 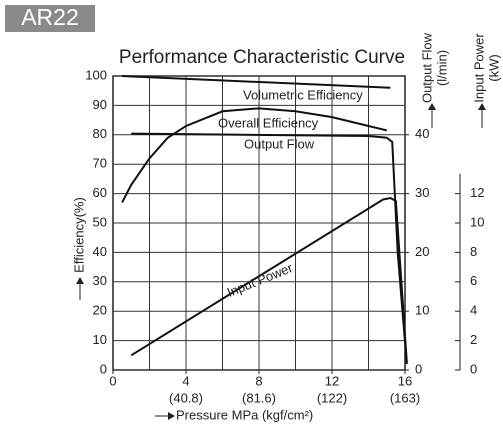 What do you see at coordinates (473, 251) in the screenshot?
I see `y3-tick-label: 8` at bounding box center [473, 251].